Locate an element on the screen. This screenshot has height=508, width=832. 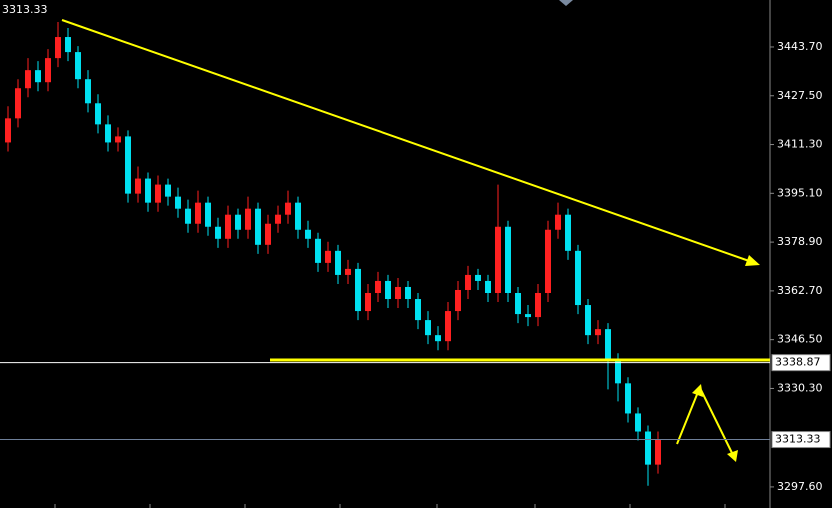
x-ticks is located at coordinates (390, 506).